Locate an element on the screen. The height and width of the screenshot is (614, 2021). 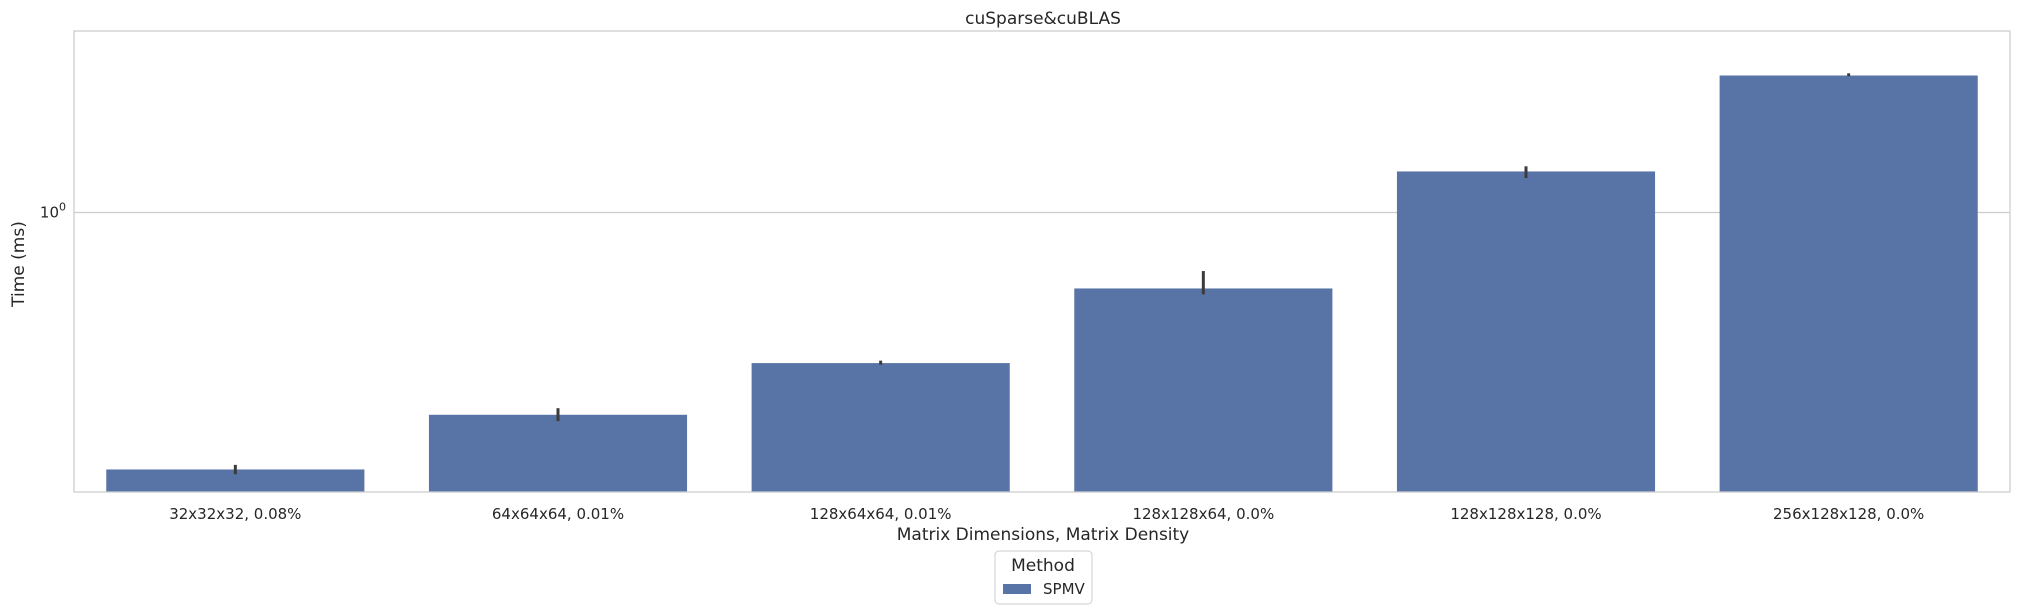
x-tick-label: 256x128x128, 0.0% is located at coordinates (1848, 514).